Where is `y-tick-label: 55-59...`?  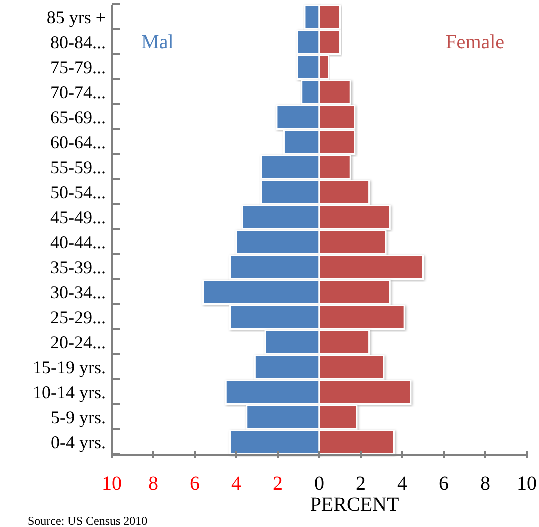 y-tick-label: 55-59... is located at coordinates (78, 167).